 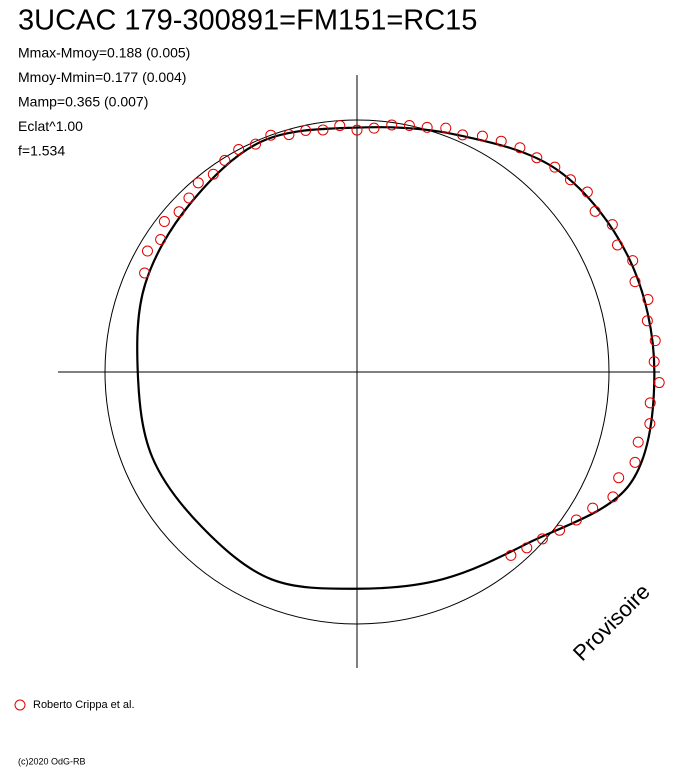 What do you see at coordinates (104, 53) in the screenshot?
I see `annotation: Mmax-Mmoy=0.188 (0.005)` at bounding box center [104, 53].